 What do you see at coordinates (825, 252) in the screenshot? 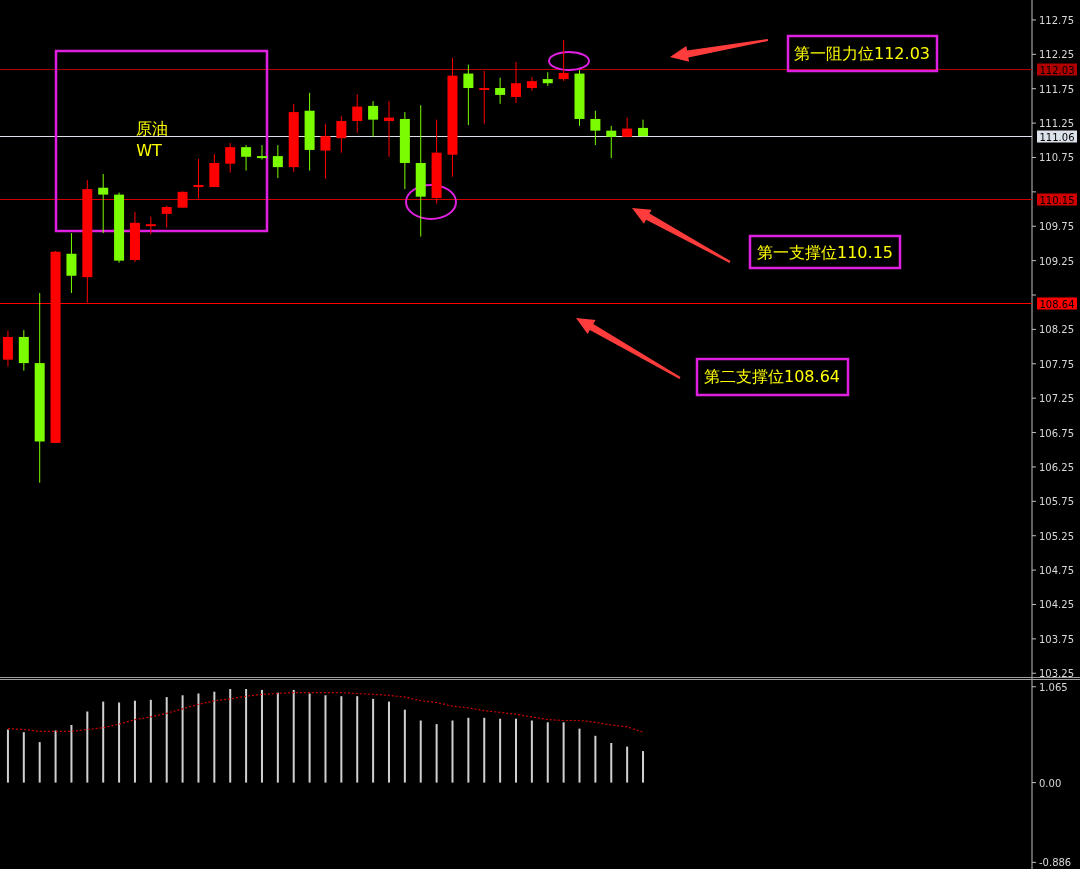
I see `annotation: 第一支撑位110.15` at bounding box center [825, 252].